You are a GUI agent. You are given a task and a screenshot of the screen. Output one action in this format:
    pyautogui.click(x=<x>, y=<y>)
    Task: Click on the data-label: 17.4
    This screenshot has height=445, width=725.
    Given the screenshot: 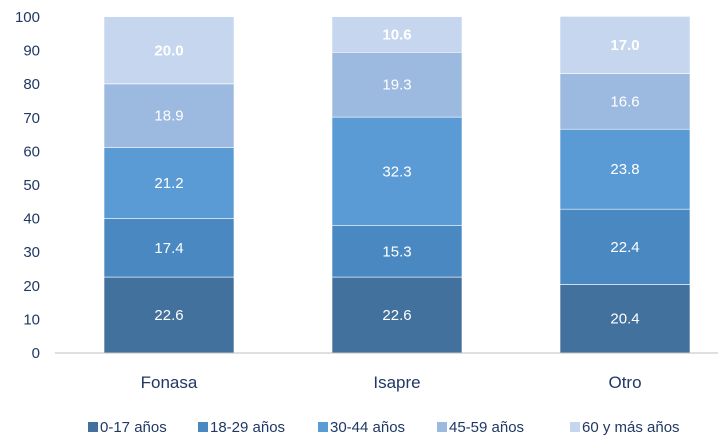 What is the action you would take?
    pyautogui.click(x=168, y=248)
    